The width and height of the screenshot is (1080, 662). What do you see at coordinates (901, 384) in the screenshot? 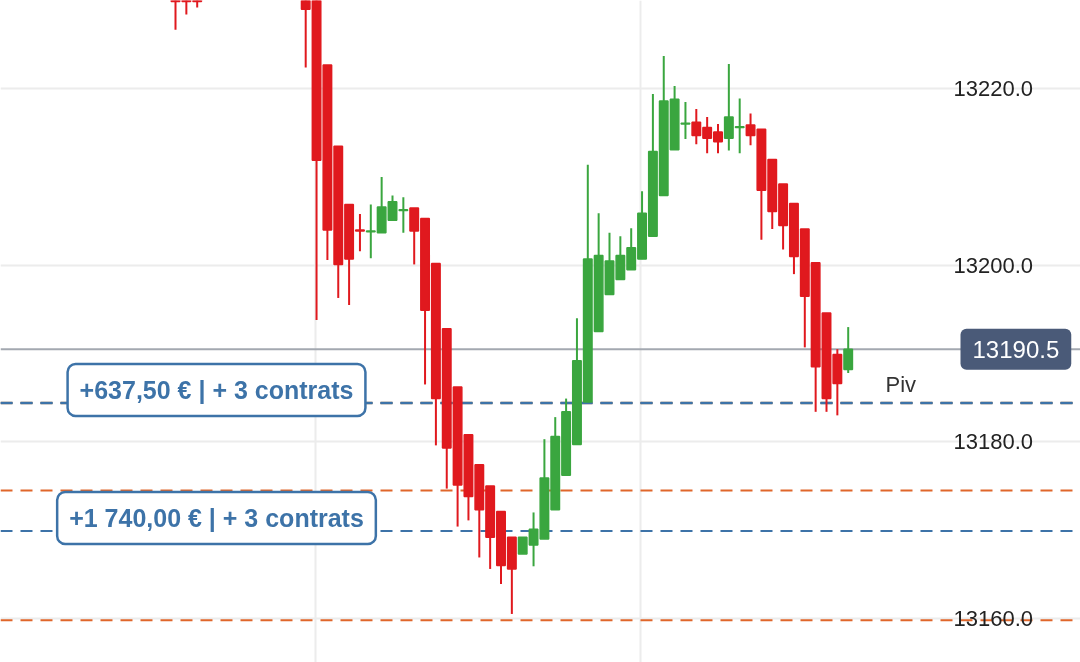
I see `ref-line-label: Piv` at bounding box center [901, 384].